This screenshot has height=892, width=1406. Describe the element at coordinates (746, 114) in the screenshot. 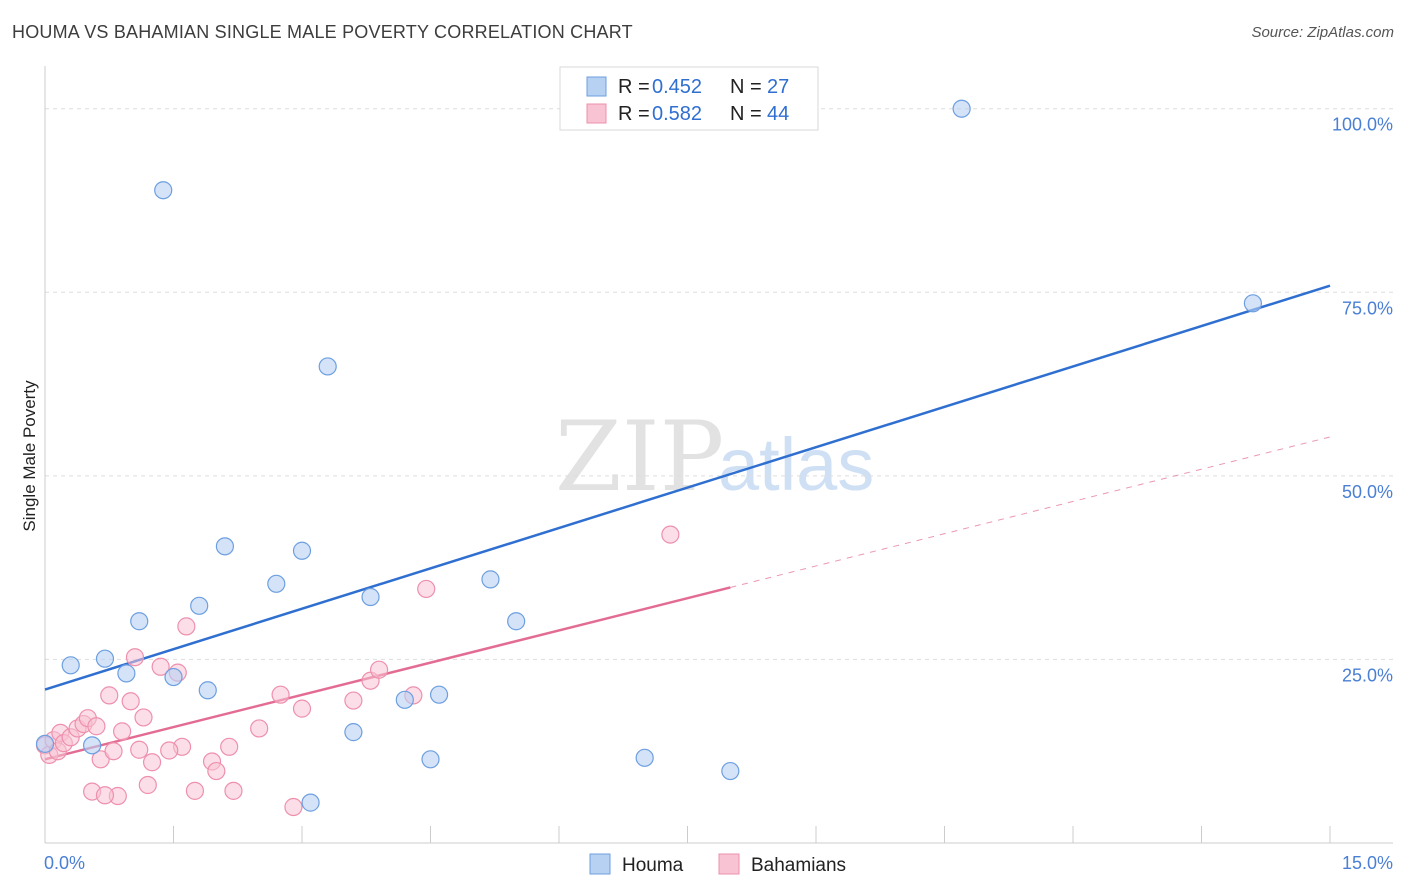

I see `legend-n-label-bahamians: N =` at that location.